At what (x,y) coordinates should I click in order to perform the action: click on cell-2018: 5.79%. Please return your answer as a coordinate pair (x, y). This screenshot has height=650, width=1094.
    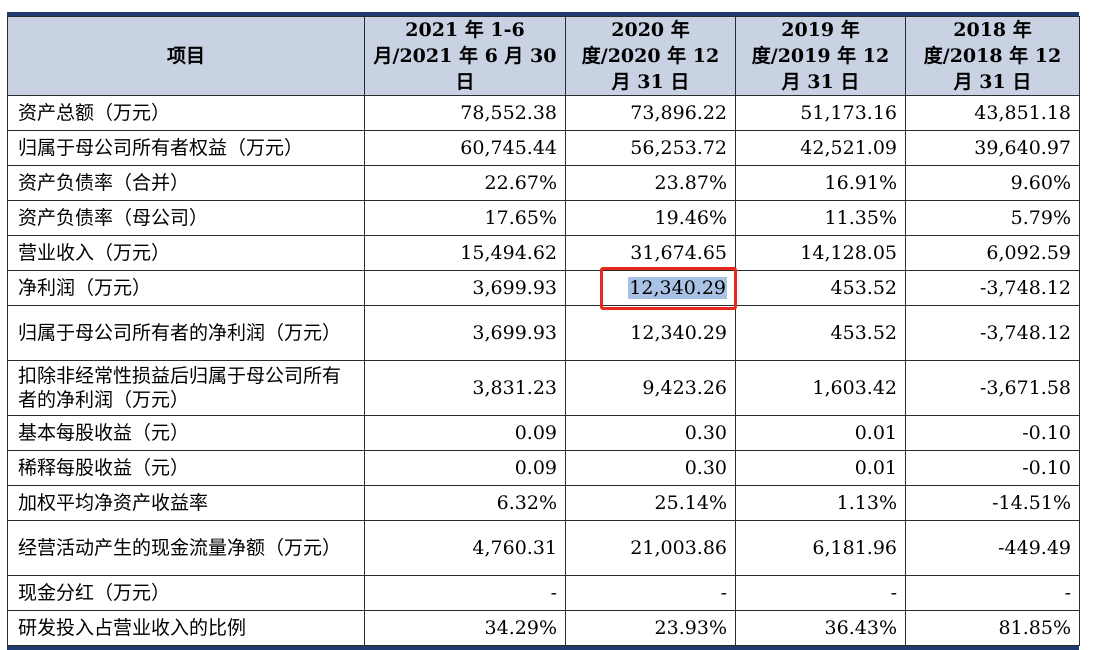
    Looking at the image, I should click on (992, 218).